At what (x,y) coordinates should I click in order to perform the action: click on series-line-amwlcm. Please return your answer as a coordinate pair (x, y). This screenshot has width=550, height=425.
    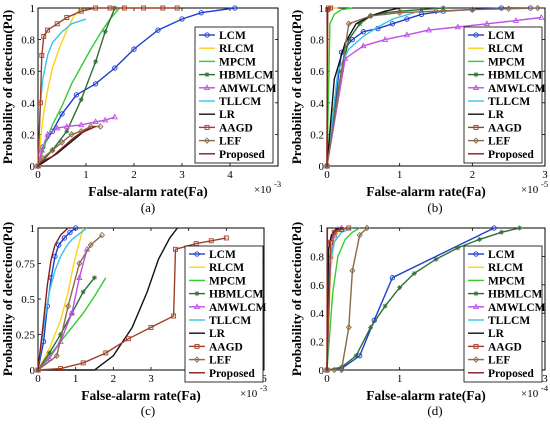
    Looking at the image, I should click on (76, 141).